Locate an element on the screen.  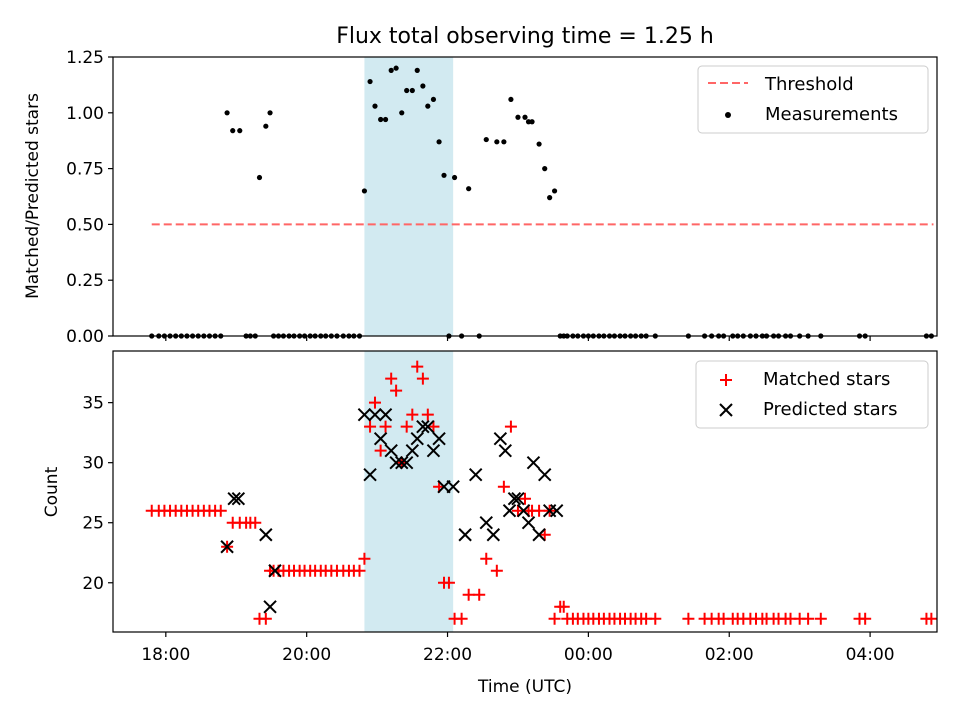
top-shaded-window is located at coordinates (409, 196).